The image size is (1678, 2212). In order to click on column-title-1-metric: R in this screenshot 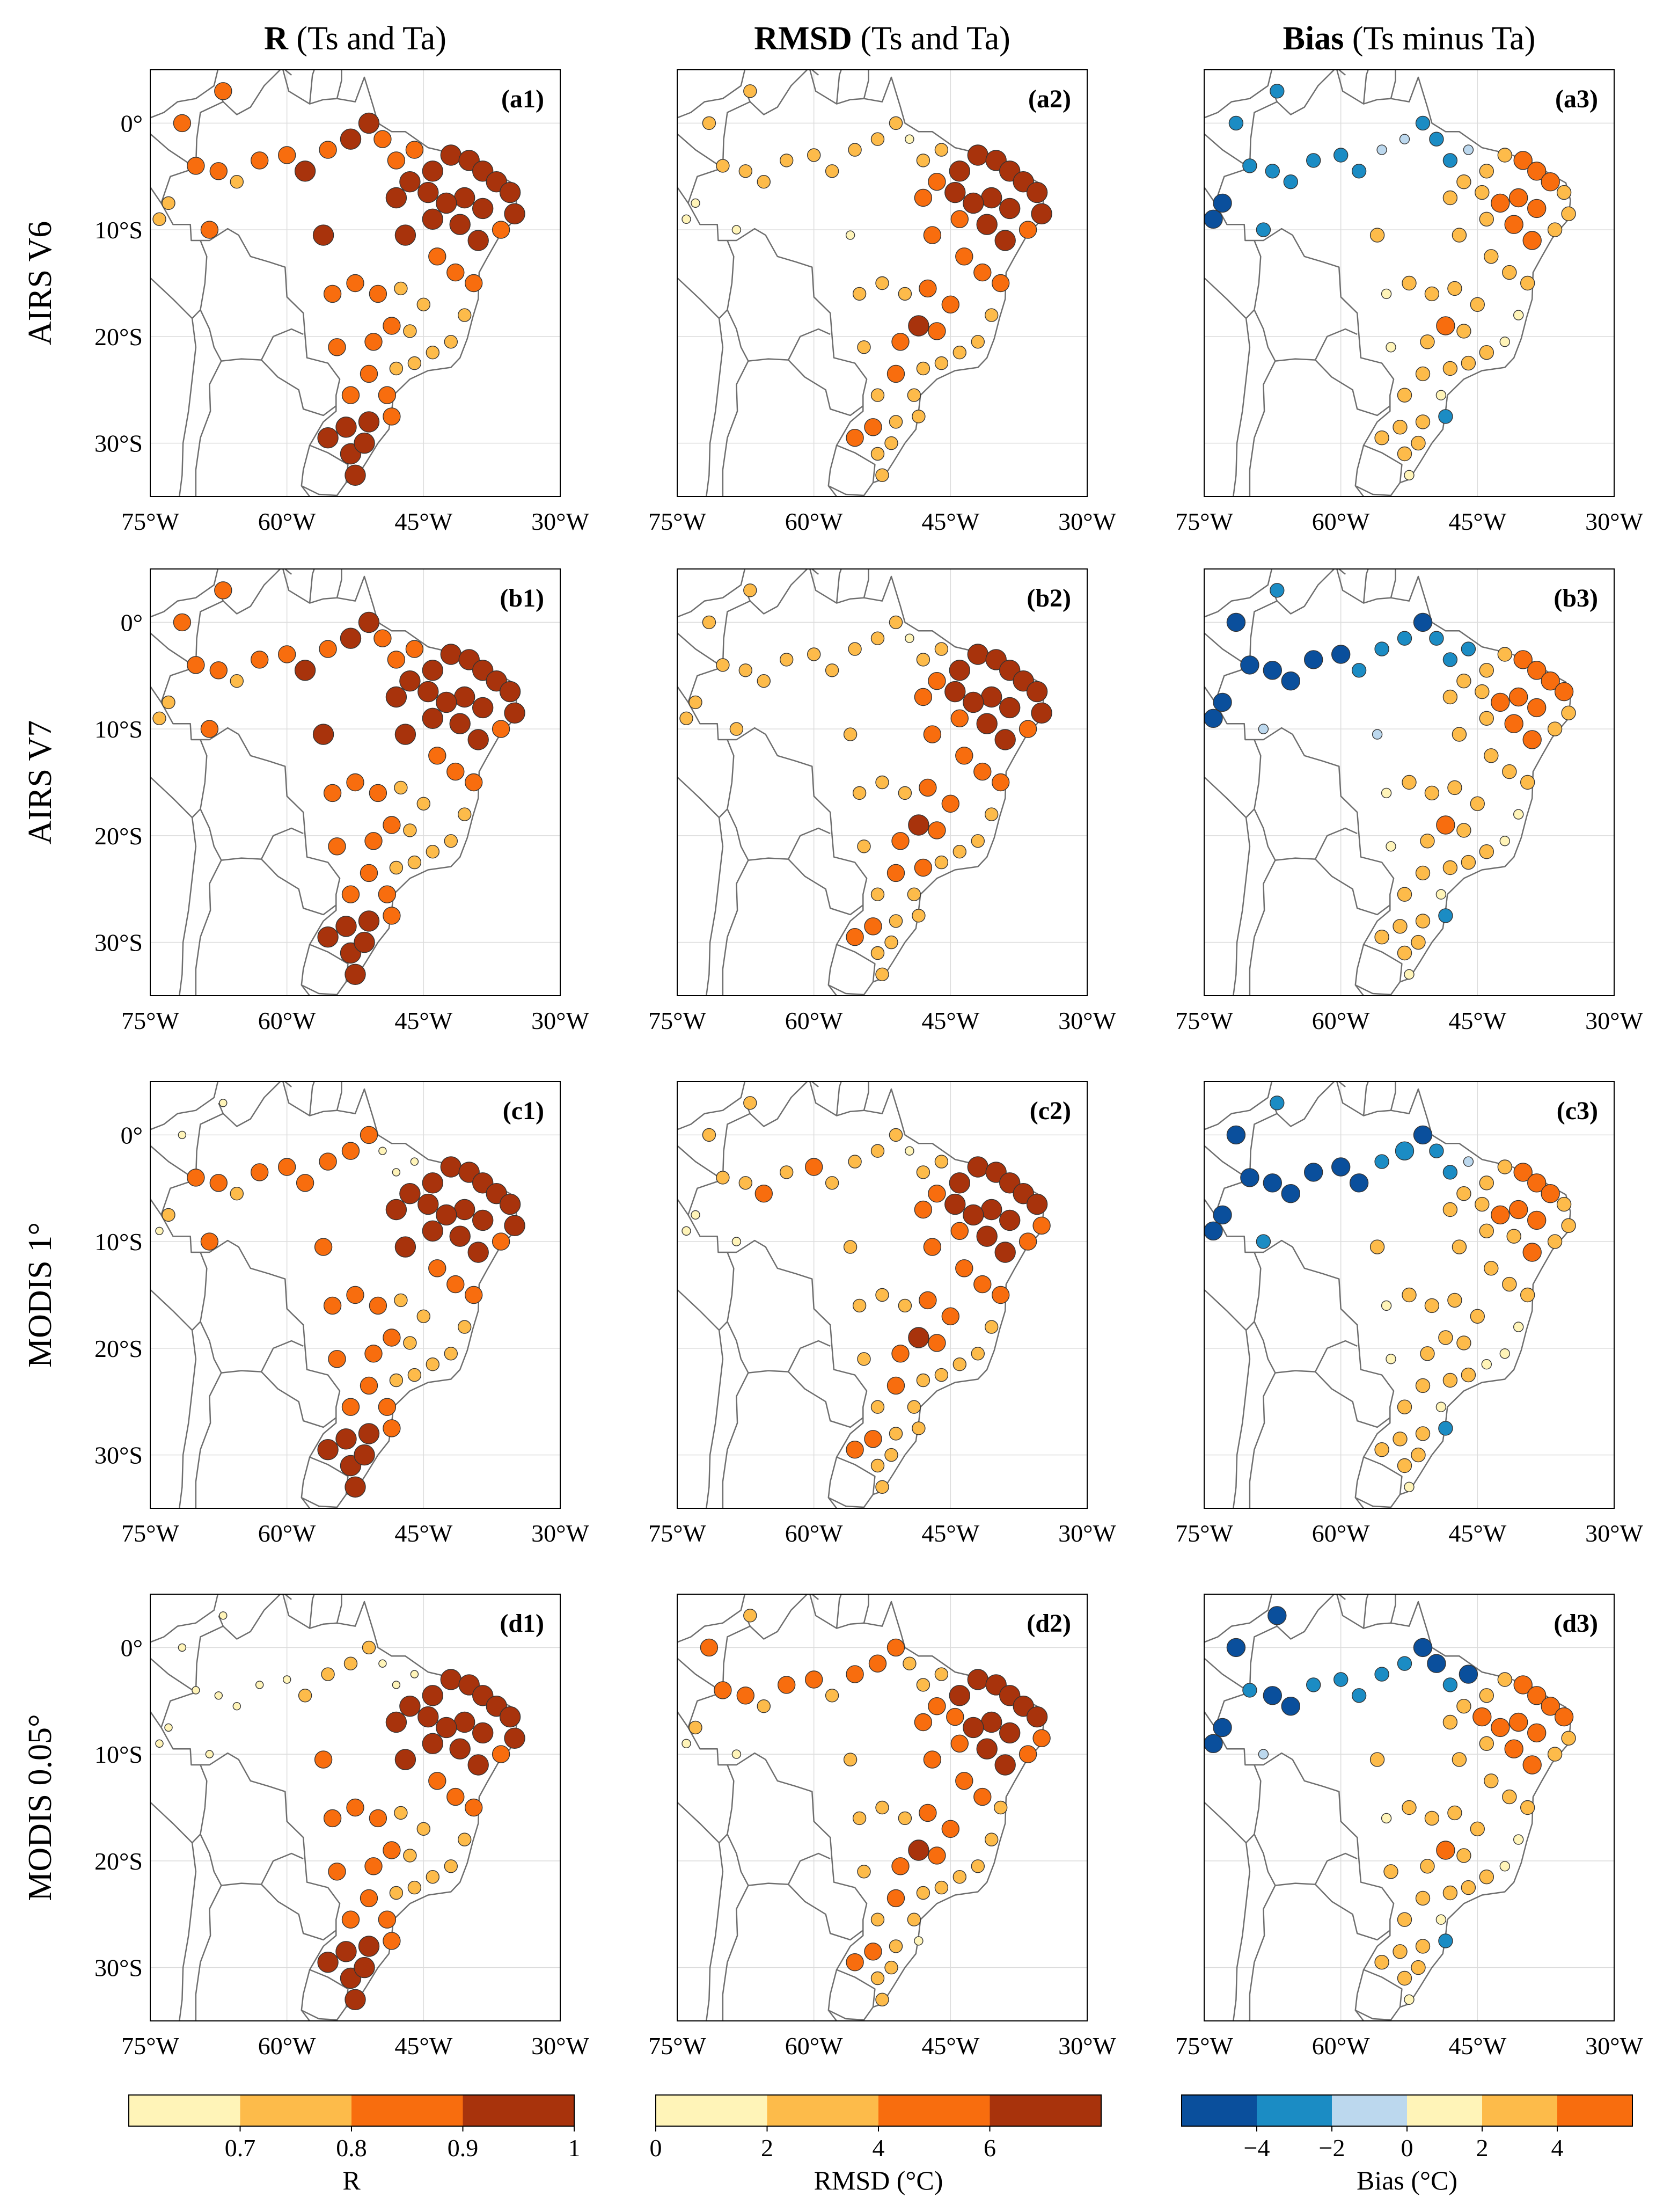, I will do `click(276, 39)`.